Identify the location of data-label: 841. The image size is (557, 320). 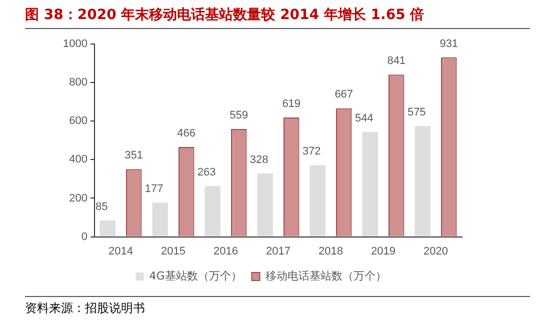
(396, 61).